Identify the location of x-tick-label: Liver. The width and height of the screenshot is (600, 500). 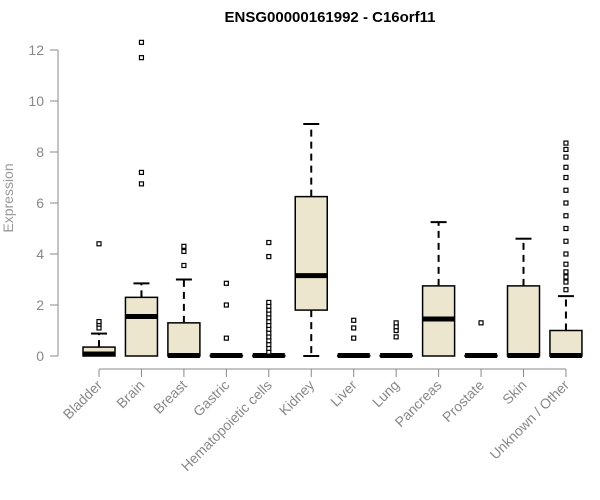
(343, 393).